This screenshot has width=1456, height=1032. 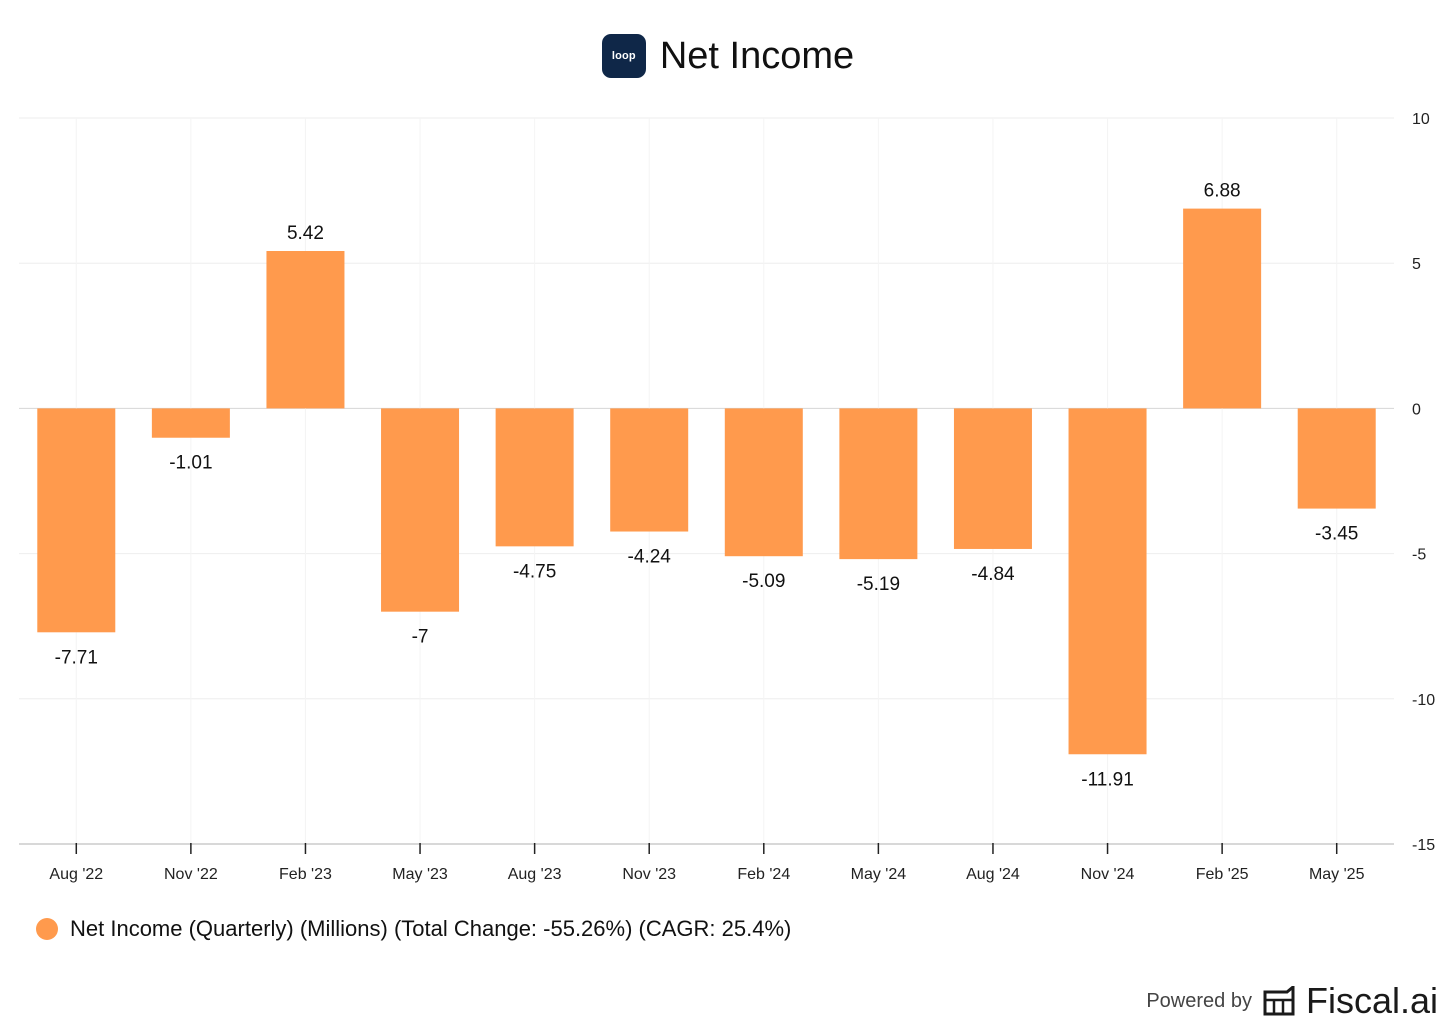 I want to click on x-tick-label: Nov '22, so click(x=191, y=874).